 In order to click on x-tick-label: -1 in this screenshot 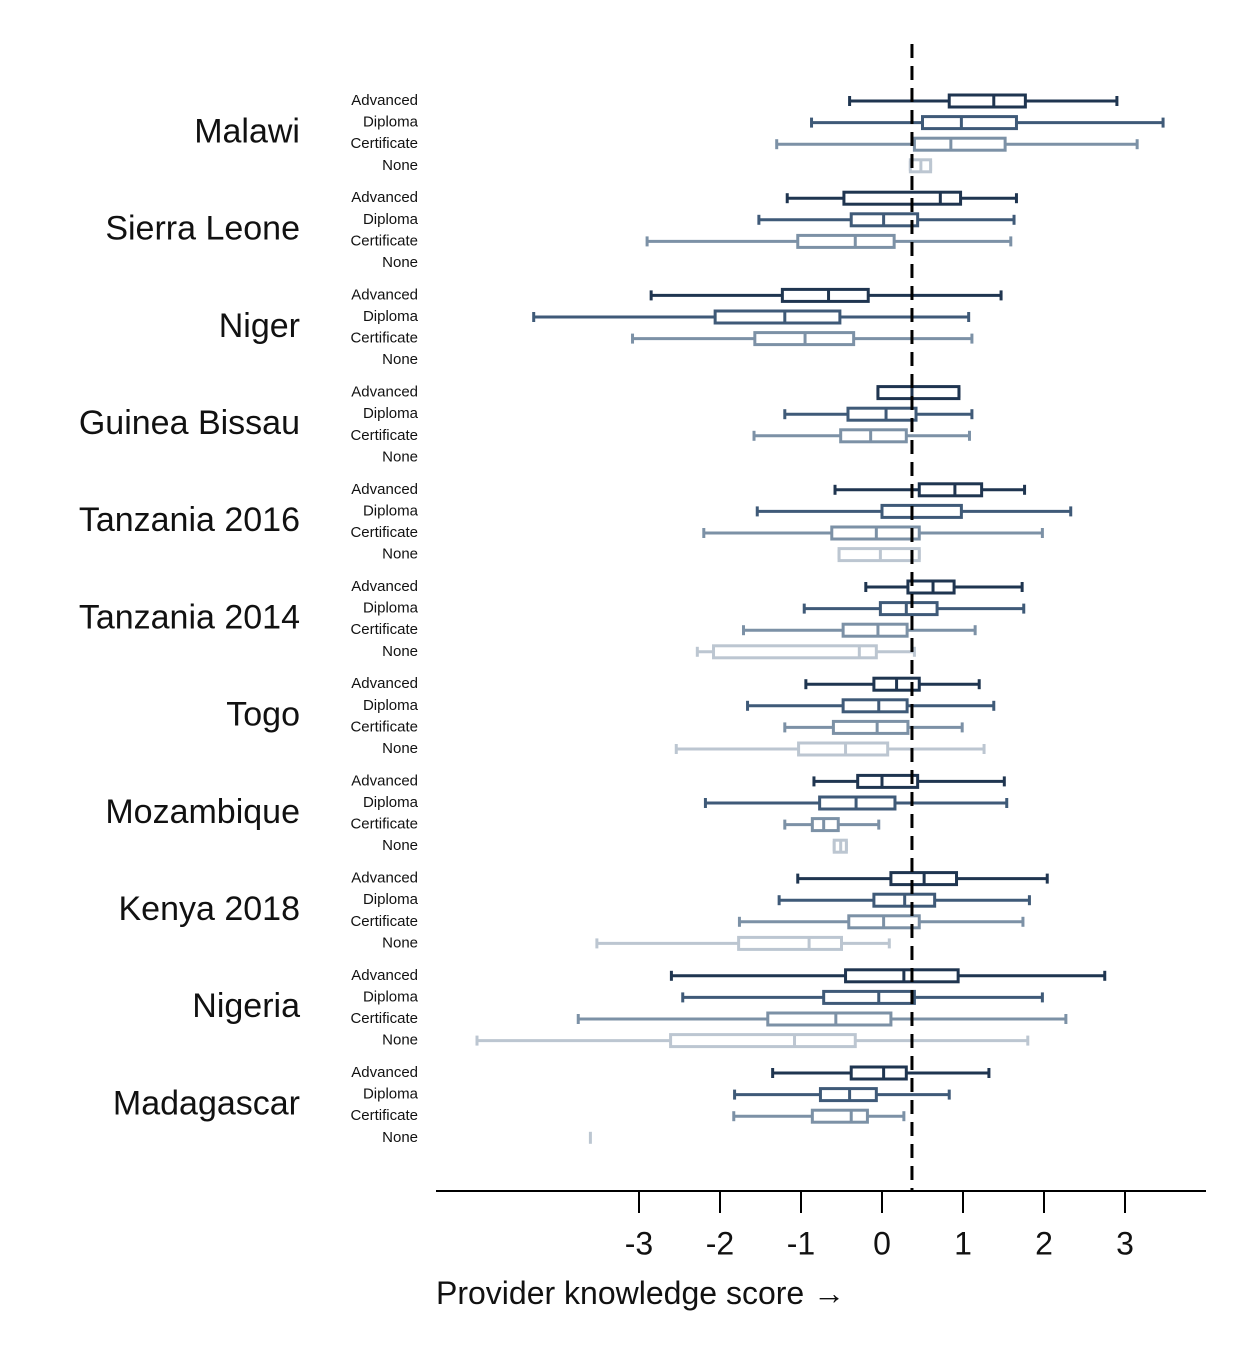, I will do `click(801, 1243)`.